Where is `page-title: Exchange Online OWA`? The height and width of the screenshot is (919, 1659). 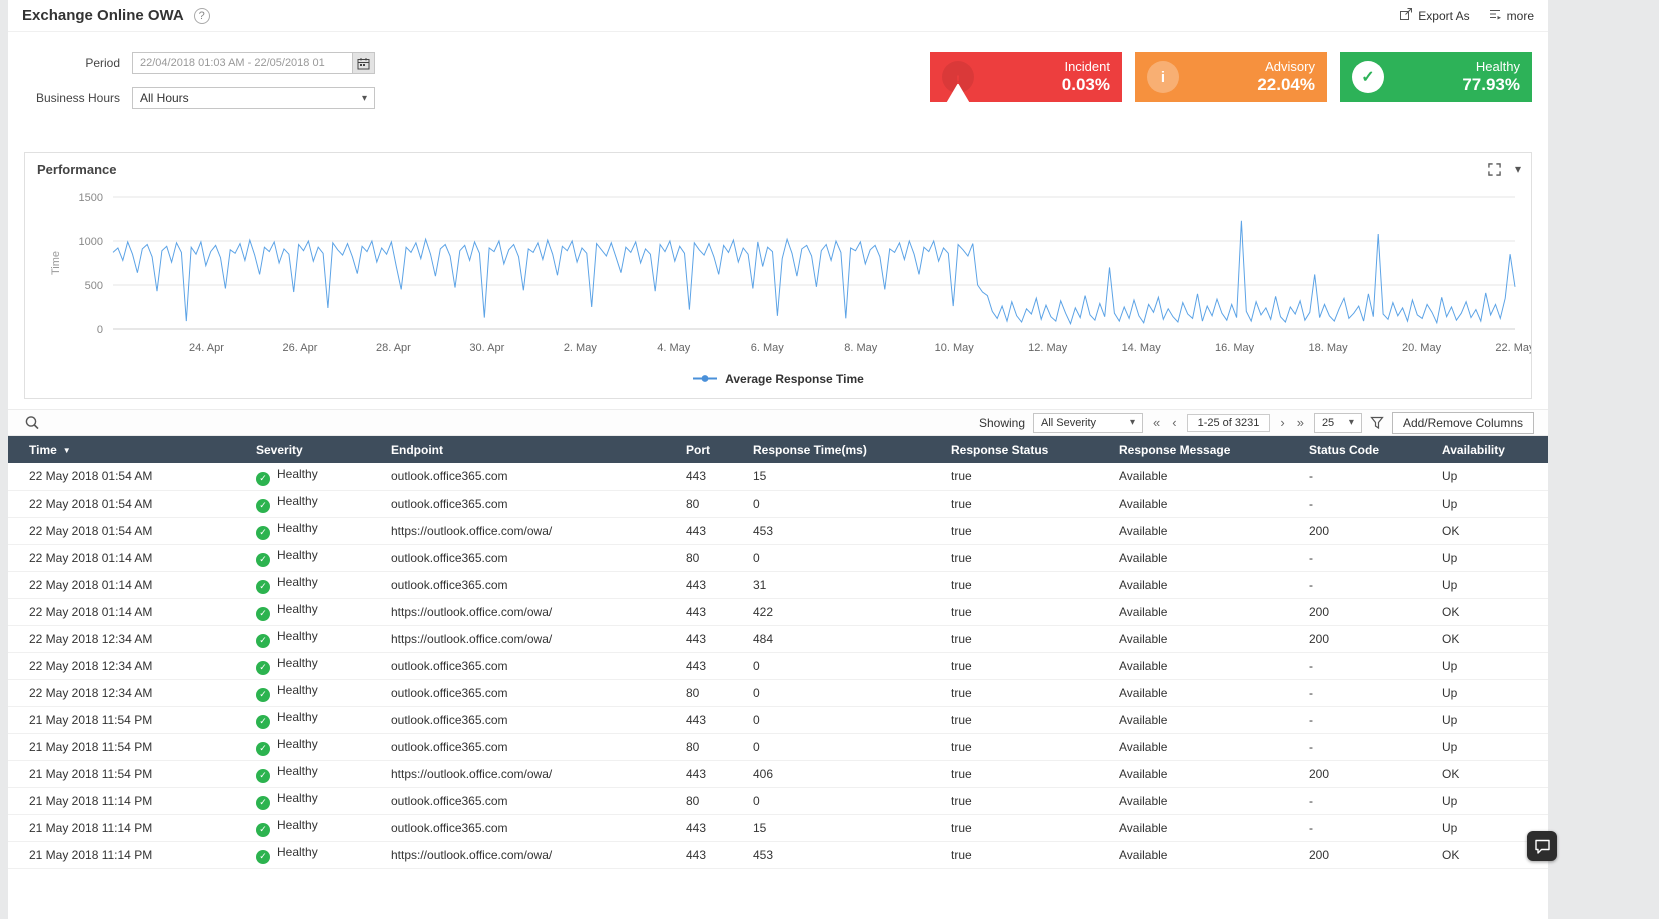
page-title: Exchange Online OWA is located at coordinates (103, 15).